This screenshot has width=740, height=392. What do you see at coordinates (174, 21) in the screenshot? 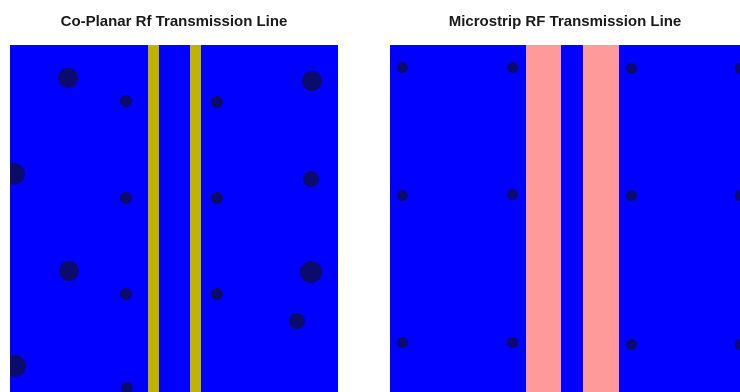
I see `coplanar-title: Co-Planar Rf Transmission Line` at bounding box center [174, 21].